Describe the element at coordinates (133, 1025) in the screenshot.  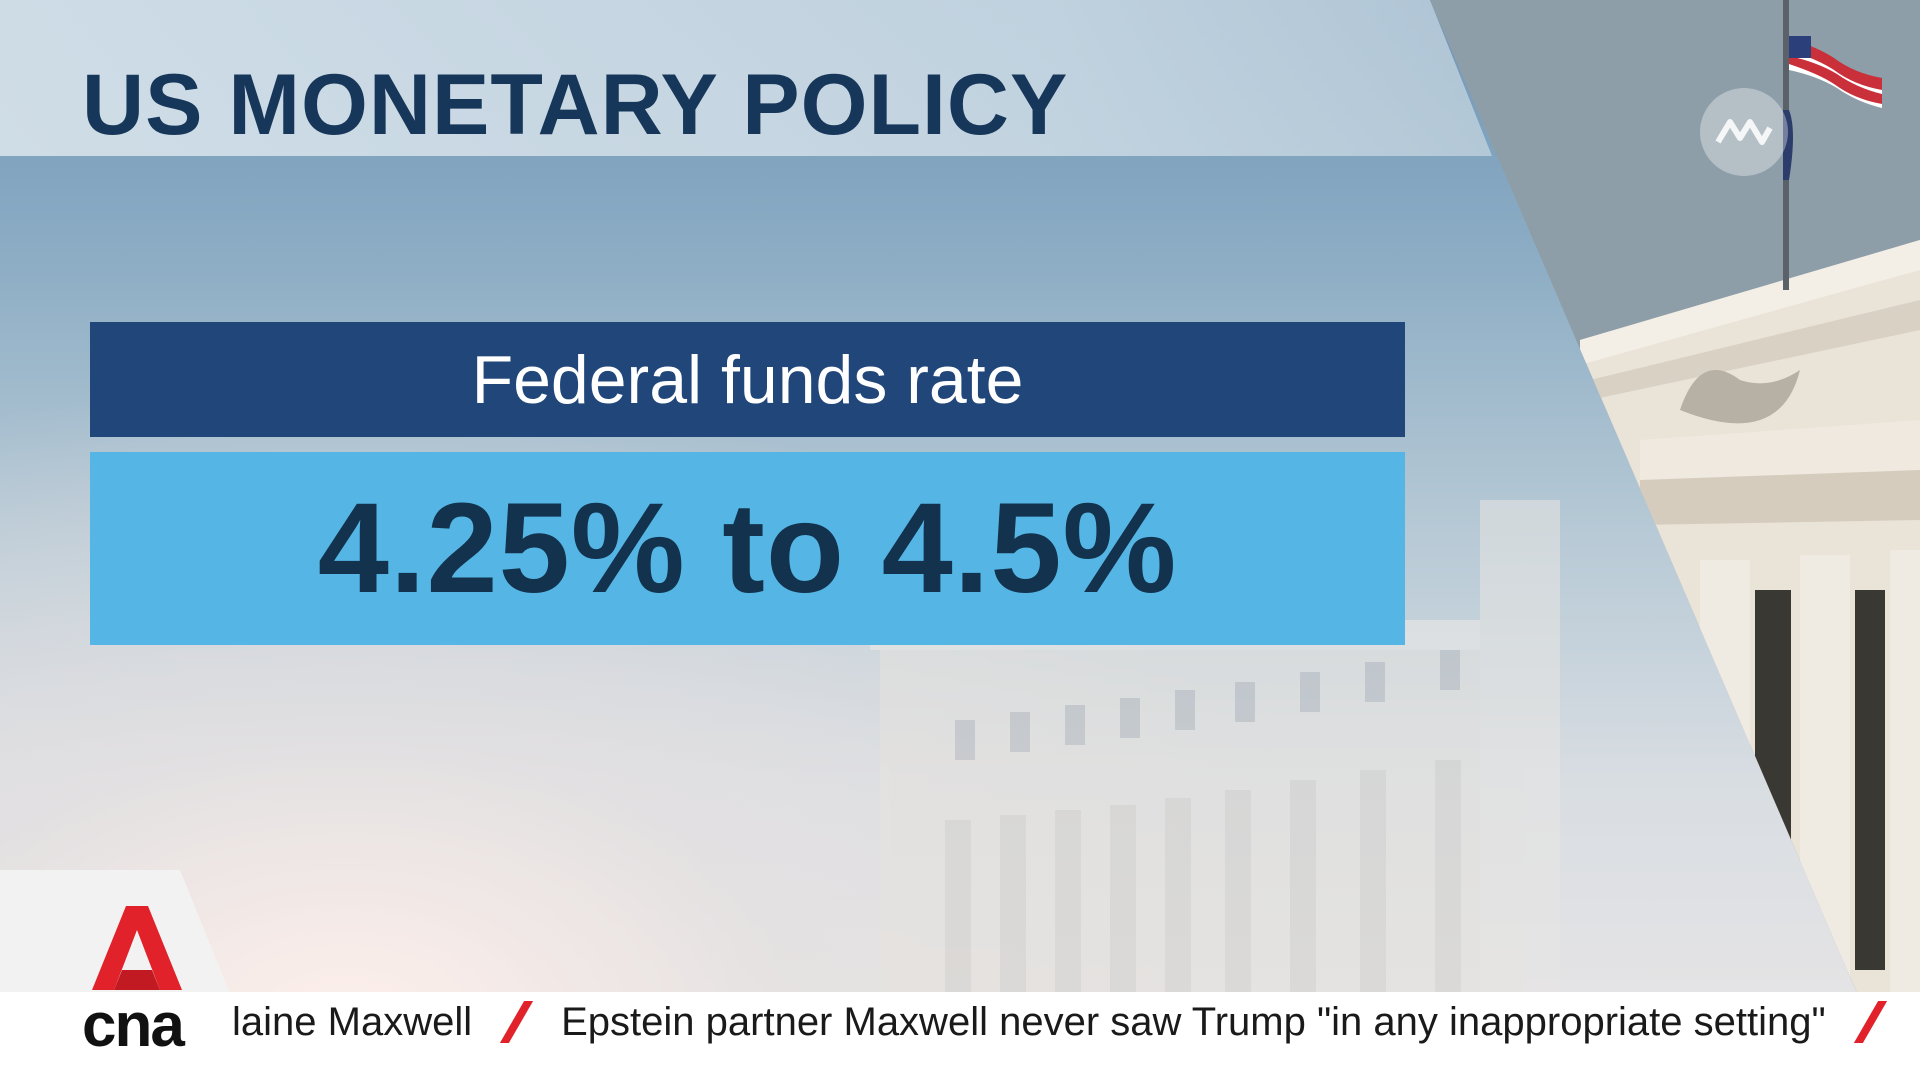
I see `brand-name: cna` at that location.